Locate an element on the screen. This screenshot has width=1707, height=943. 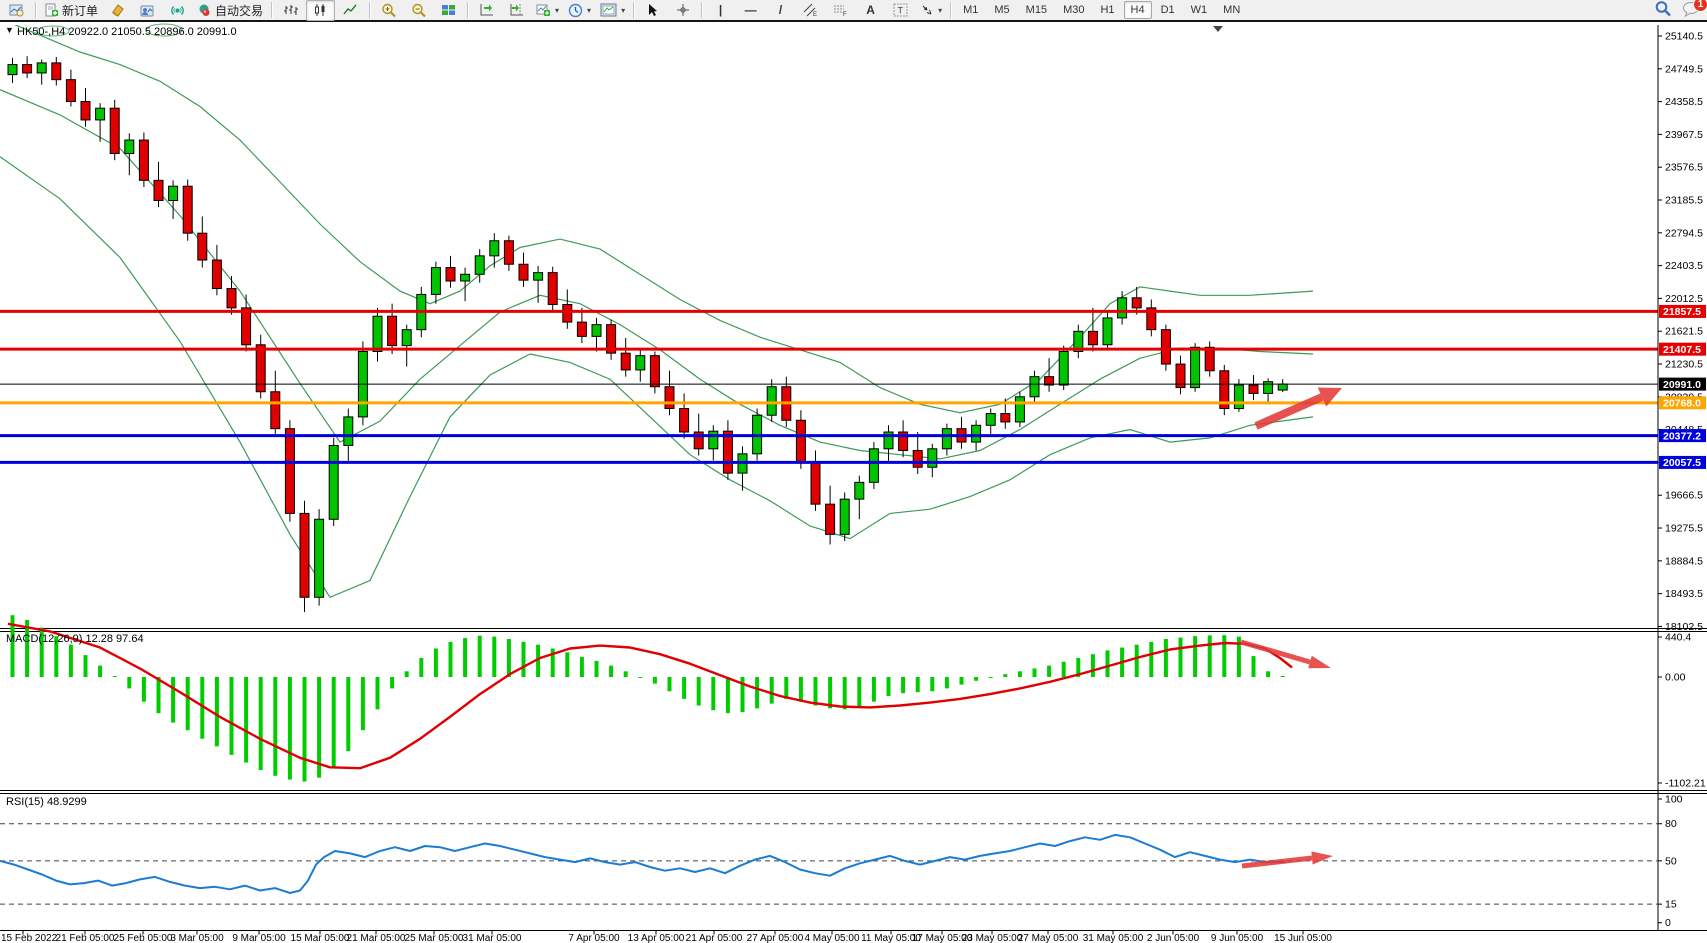
zoom-out-button is located at coordinates (418, 10).